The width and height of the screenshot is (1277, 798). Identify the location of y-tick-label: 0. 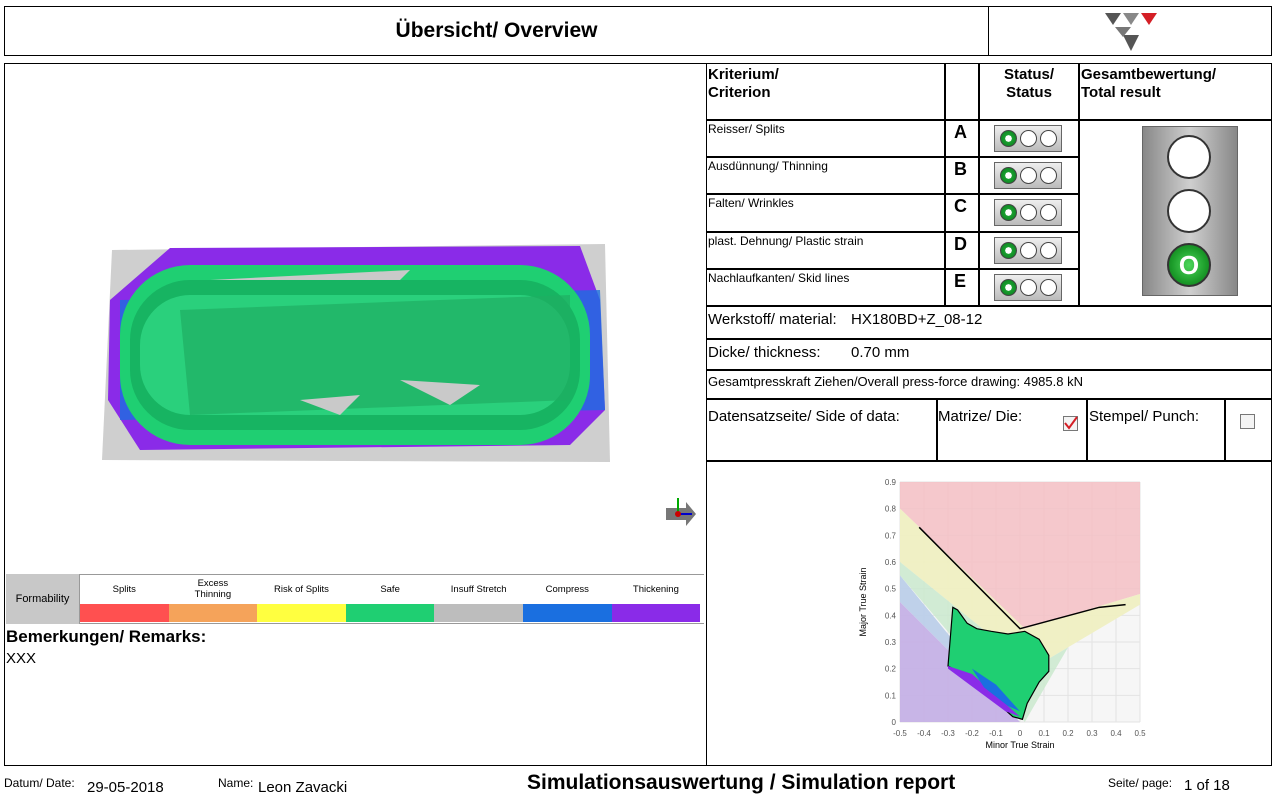
(894, 722).